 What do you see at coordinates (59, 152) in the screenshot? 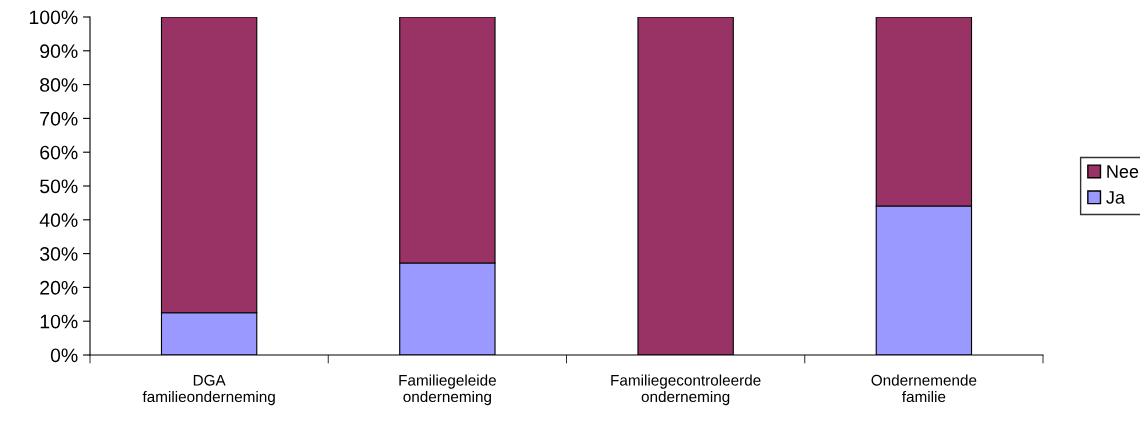
I see `y-tick-label: 60%` at bounding box center [59, 152].